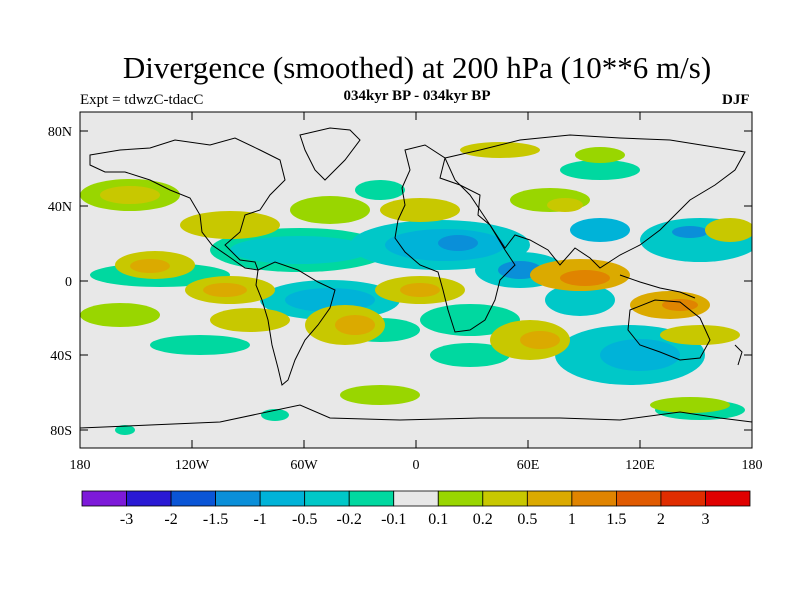  I want to click on lat-tick-label: 0, so click(68, 282).